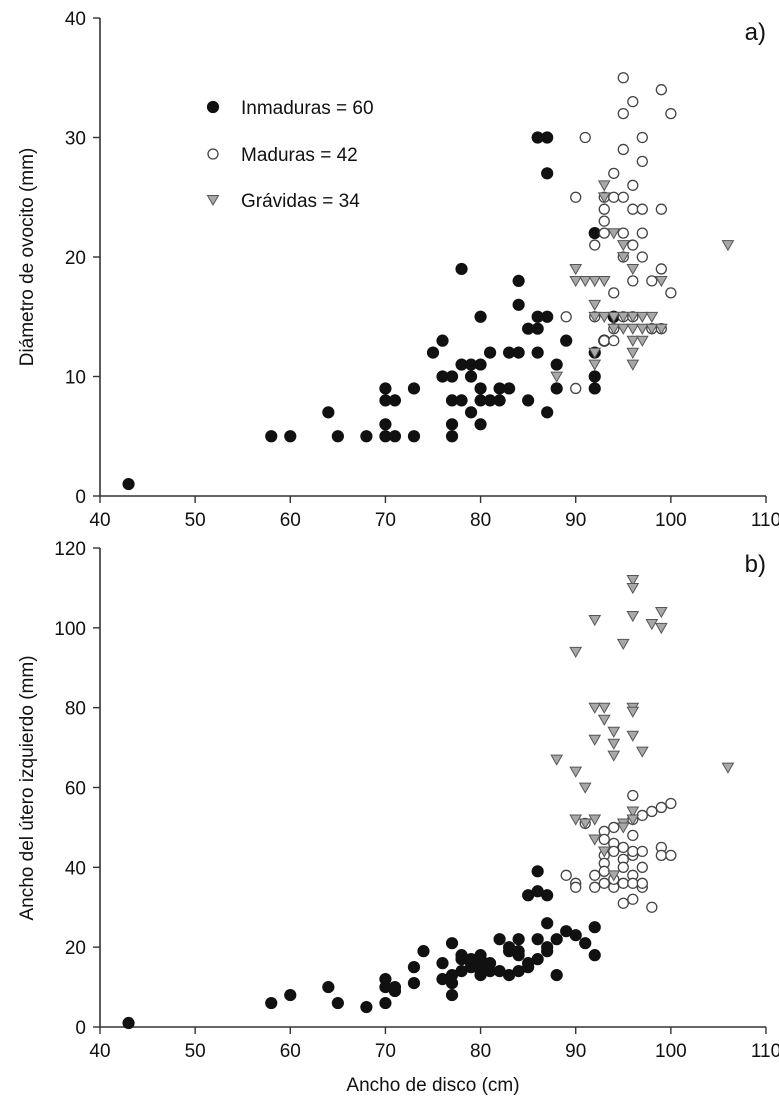 The height and width of the screenshot is (1108, 779). Describe the element at coordinates (195, 1051) in the screenshot. I see `panel-b-x-tick-label: 50` at that location.